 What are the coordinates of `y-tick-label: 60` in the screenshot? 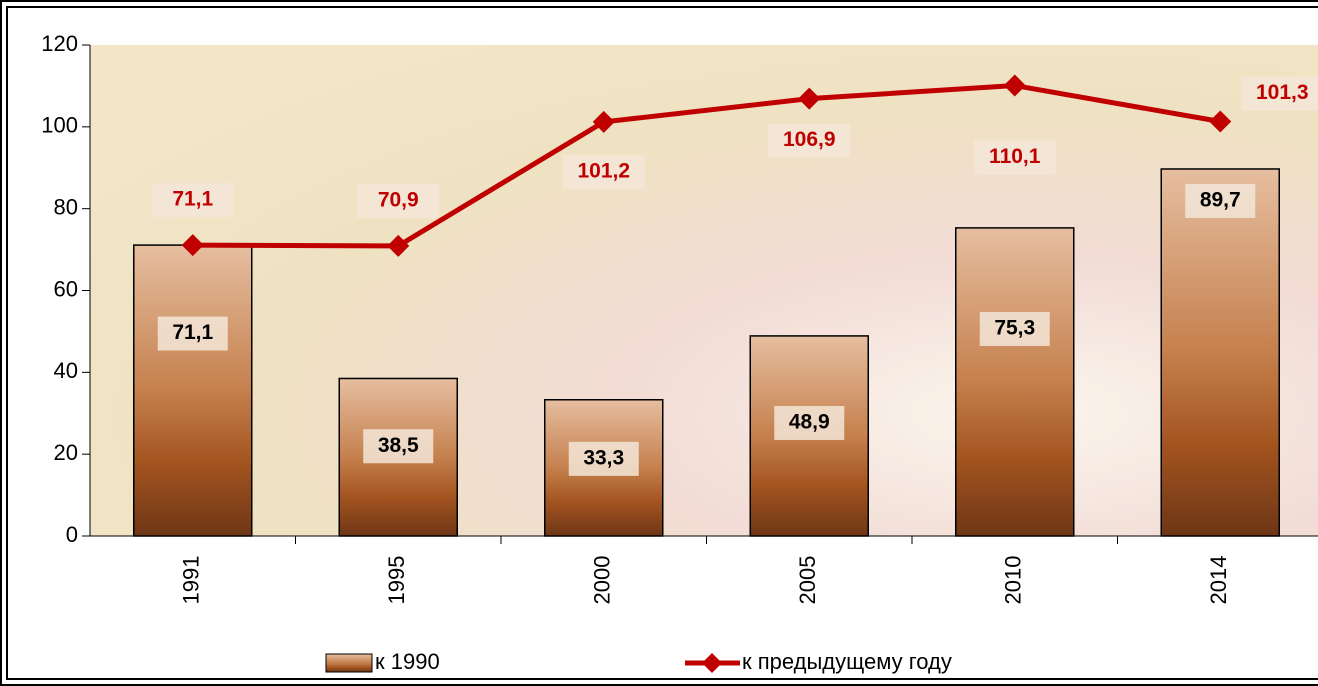 It's located at (66, 288).